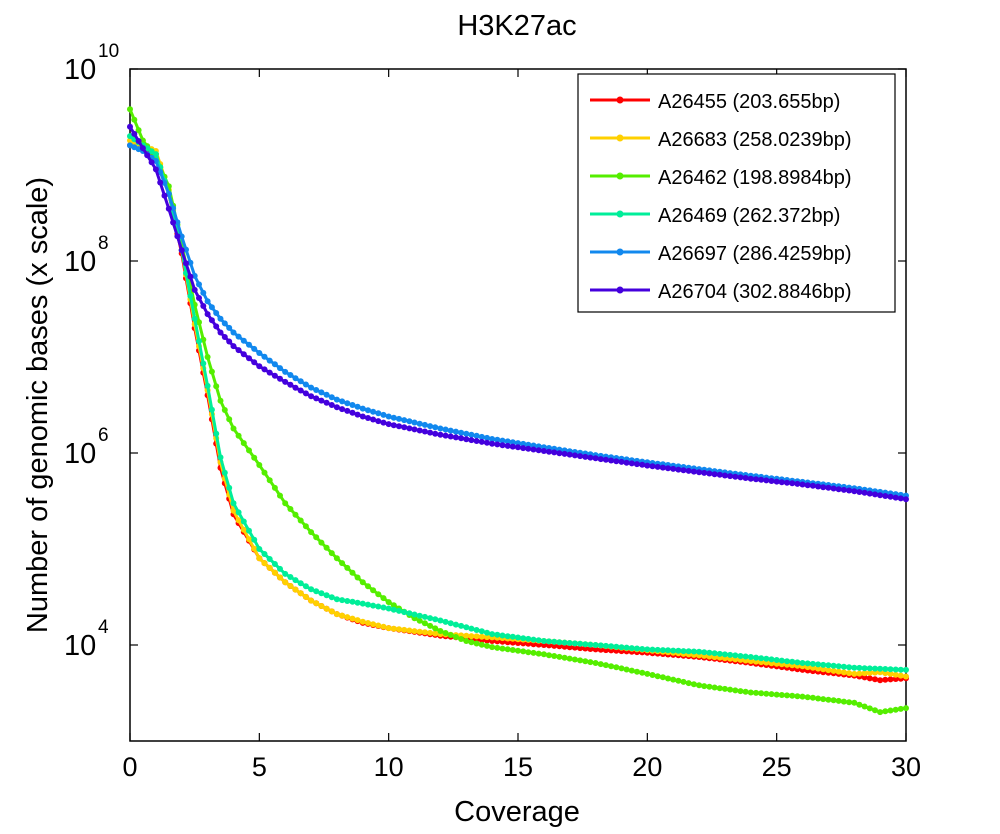  Describe the element at coordinates (647, 767) in the screenshot. I see `x-tick-label: 20` at that location.